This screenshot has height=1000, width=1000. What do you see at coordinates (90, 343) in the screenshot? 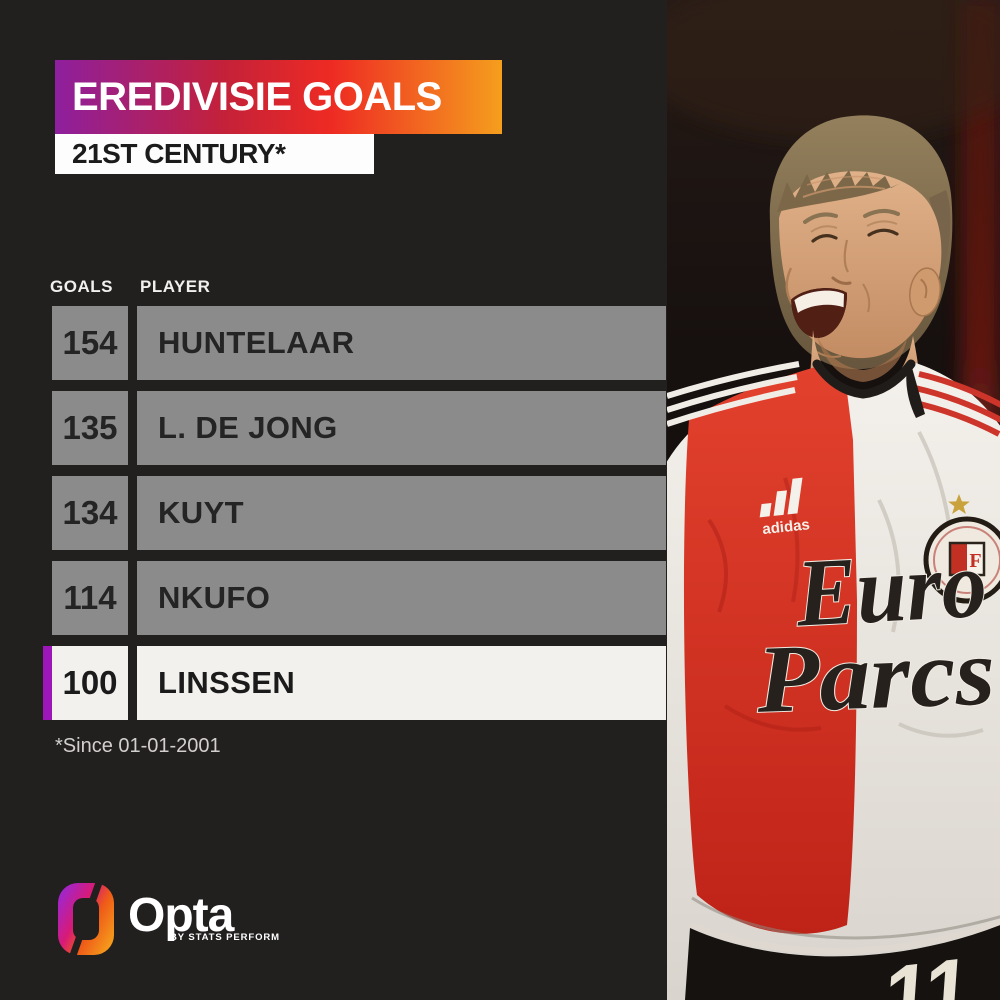
I see `goals-value: 154` at bounding box center [90, 343].